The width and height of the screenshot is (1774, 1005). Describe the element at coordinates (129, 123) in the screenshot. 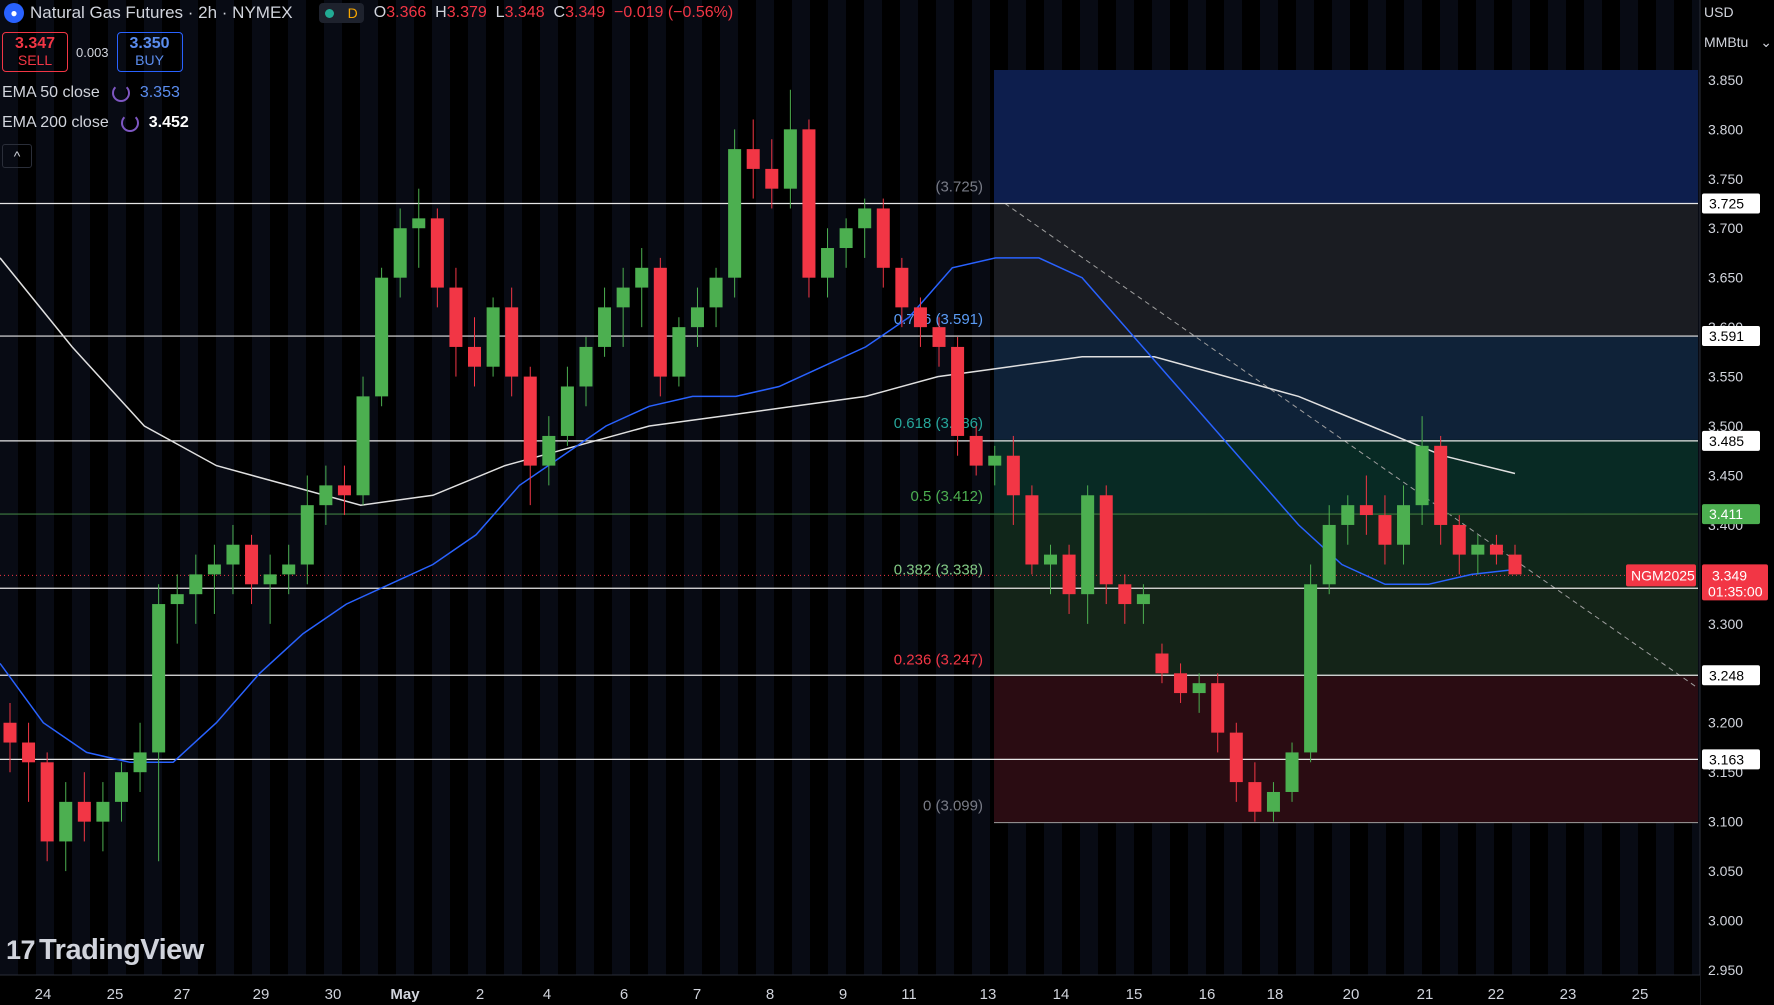

I see `loading-icon` at that location.